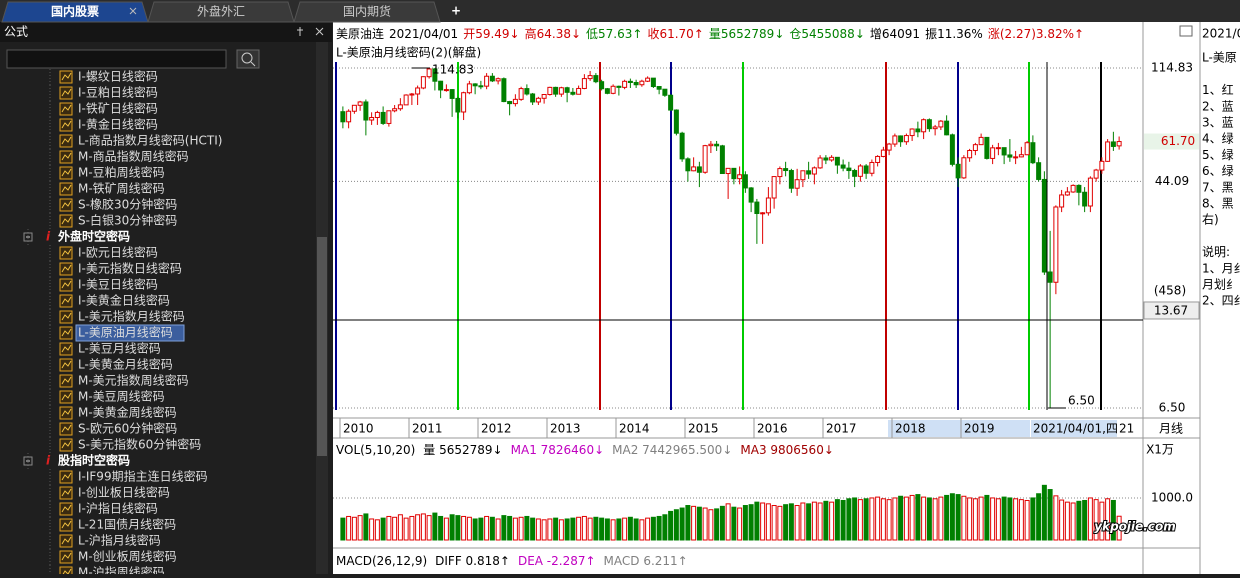 The image size is (1240, 578). What do you see at coordinates (1186, 31) in the screenshot?
I see `panel-toggle` at bounding box center [1186, 31].